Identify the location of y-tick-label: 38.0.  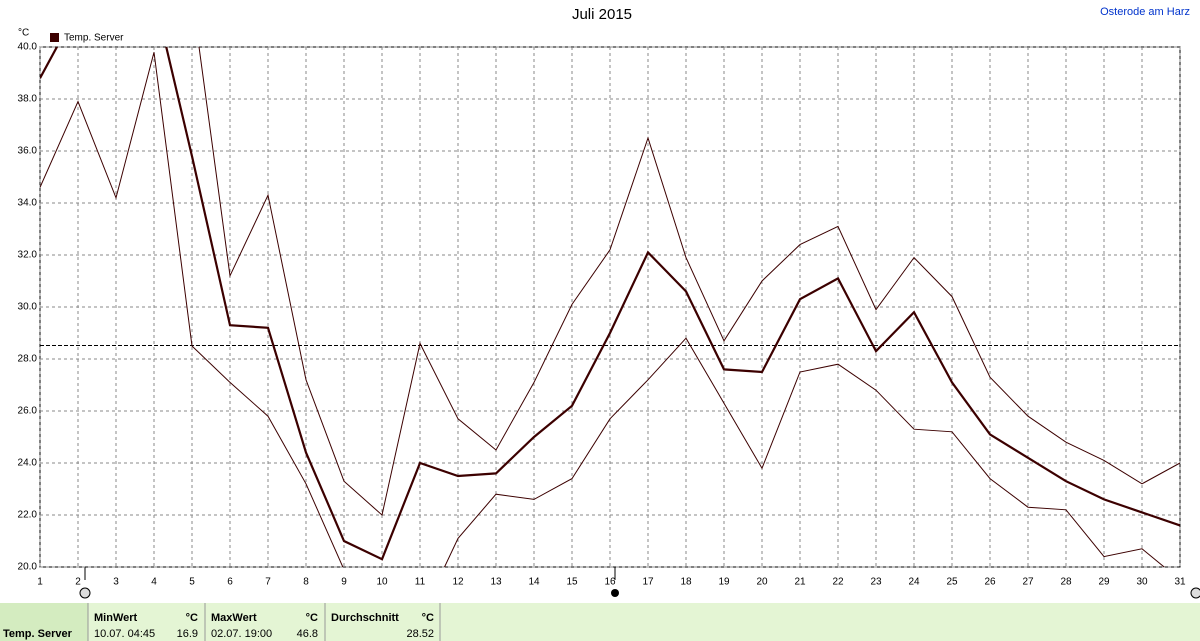
(28, 99).